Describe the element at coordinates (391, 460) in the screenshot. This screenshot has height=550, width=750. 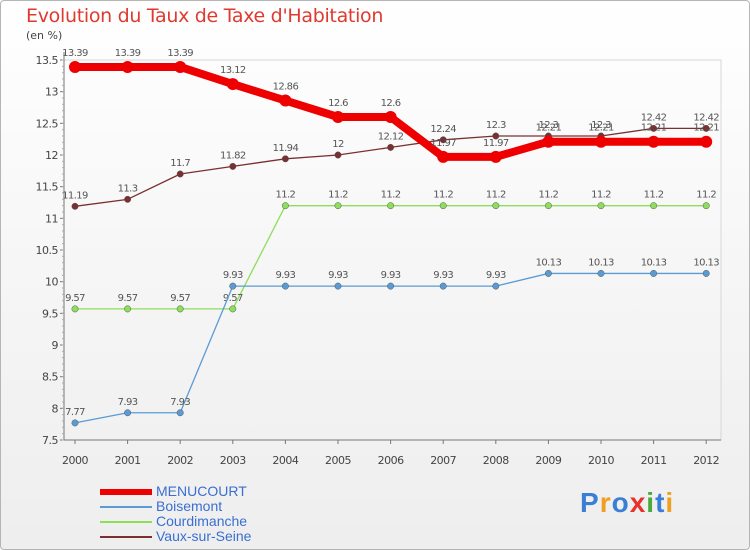
I see `x-tick-label: 2006` at that location.